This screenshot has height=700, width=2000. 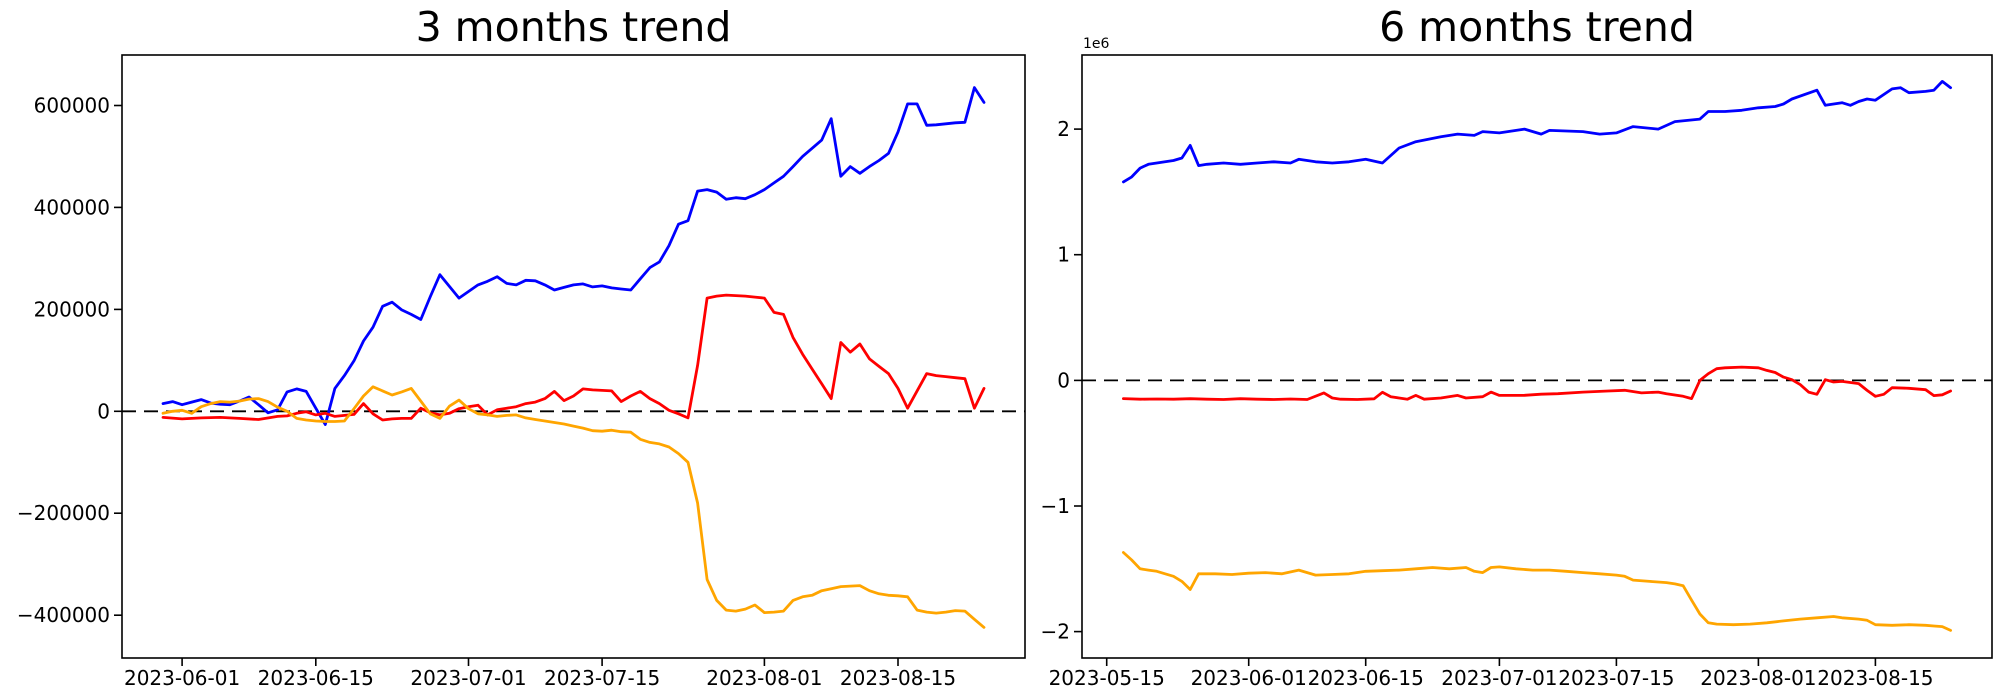 What do you see at coordinates (1107, 678) in the screenshot?
I see `six-months-x-tick-label: 2023-05-15` at bounding box center [1107, 678].